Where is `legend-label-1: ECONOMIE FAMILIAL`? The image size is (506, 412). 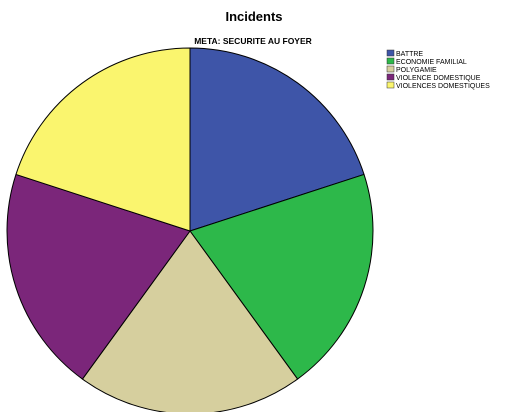 legend-label-1: ECONOMIE FAMILIAL is located at coordinates (431, 62).